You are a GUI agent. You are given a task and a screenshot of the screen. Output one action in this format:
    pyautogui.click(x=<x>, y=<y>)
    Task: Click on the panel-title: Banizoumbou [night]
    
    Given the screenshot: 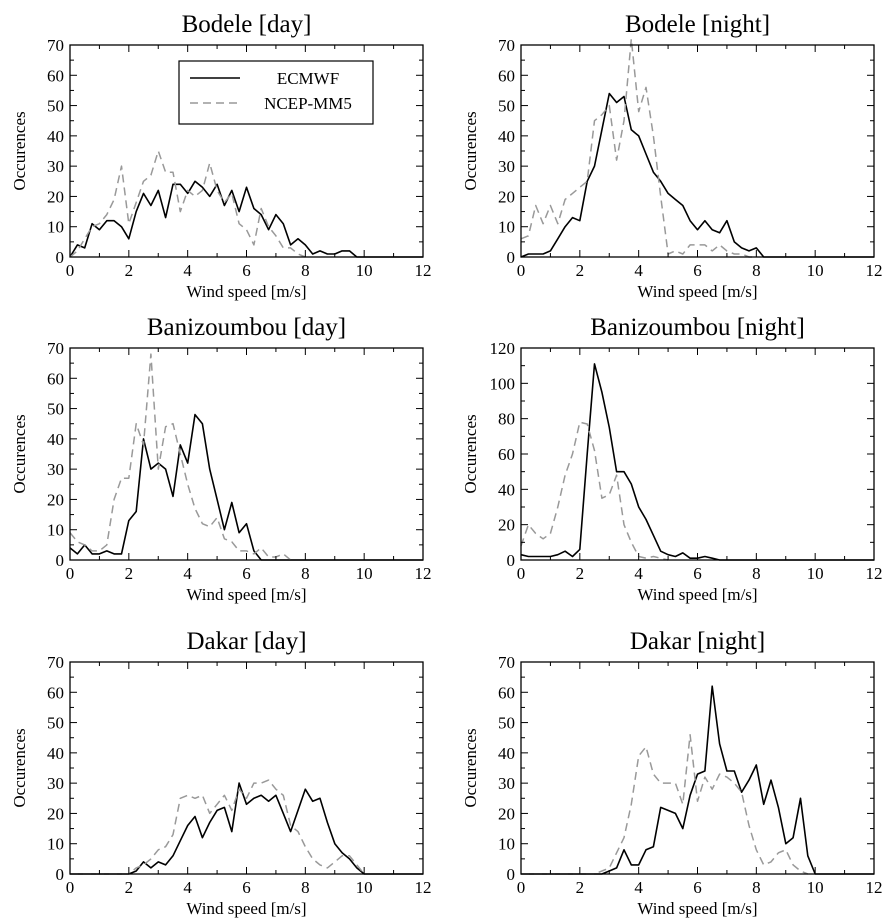 What is the action you would take?
    pyautogui.click(x=697, y=327)
    